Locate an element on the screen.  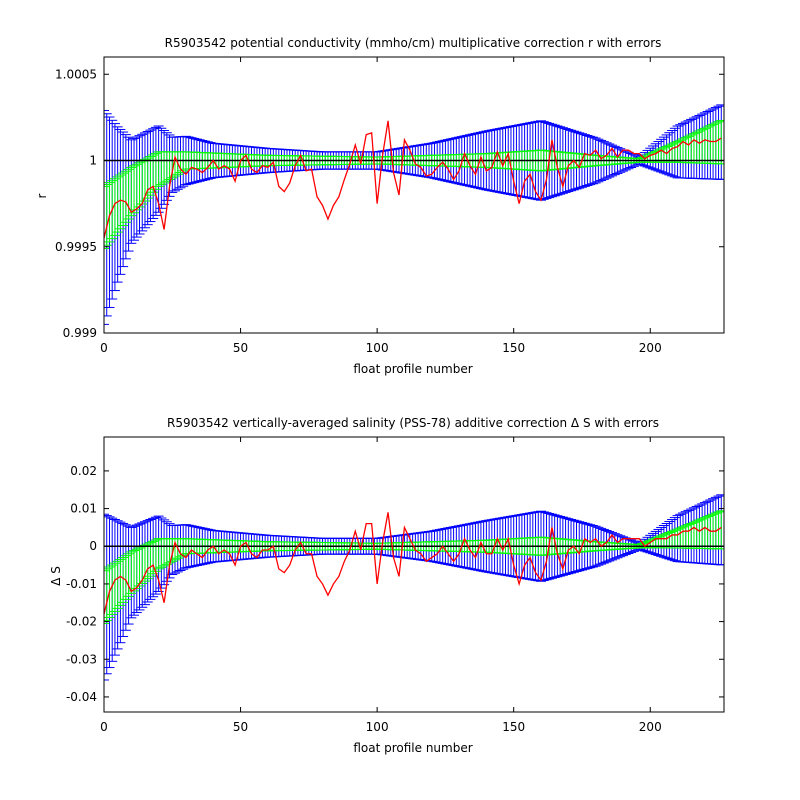
y-tick-label: -0.04 is located at coordinates (81, 697).